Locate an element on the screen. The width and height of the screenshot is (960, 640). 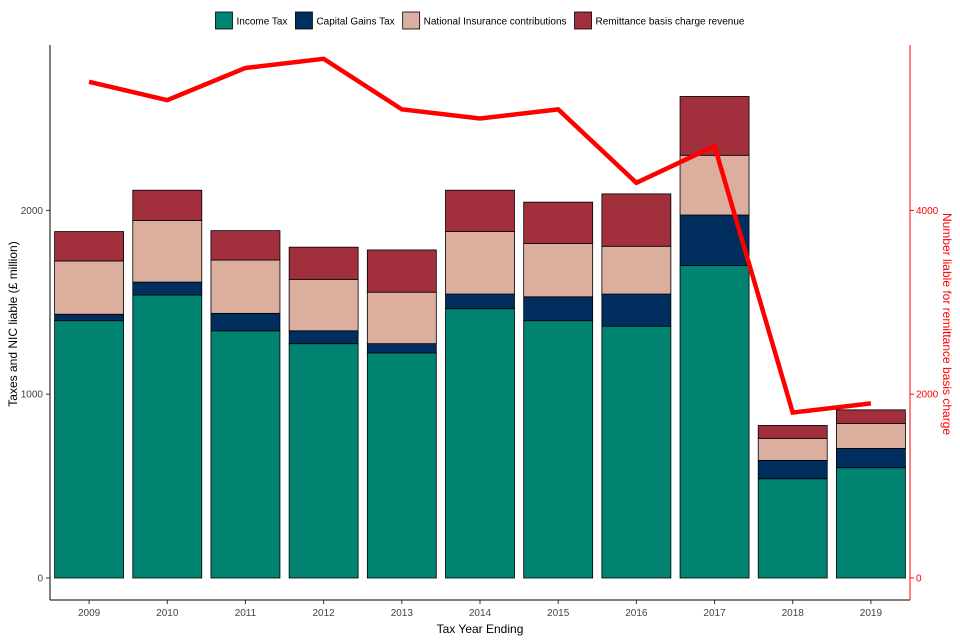
x-tick-label-2016: 2016 is located at coordinates (636, 613).